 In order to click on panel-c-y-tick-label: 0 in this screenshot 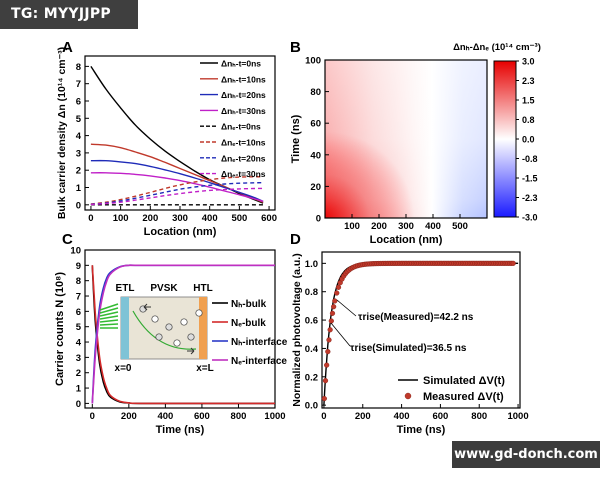, I will do `click(78, 404)`.